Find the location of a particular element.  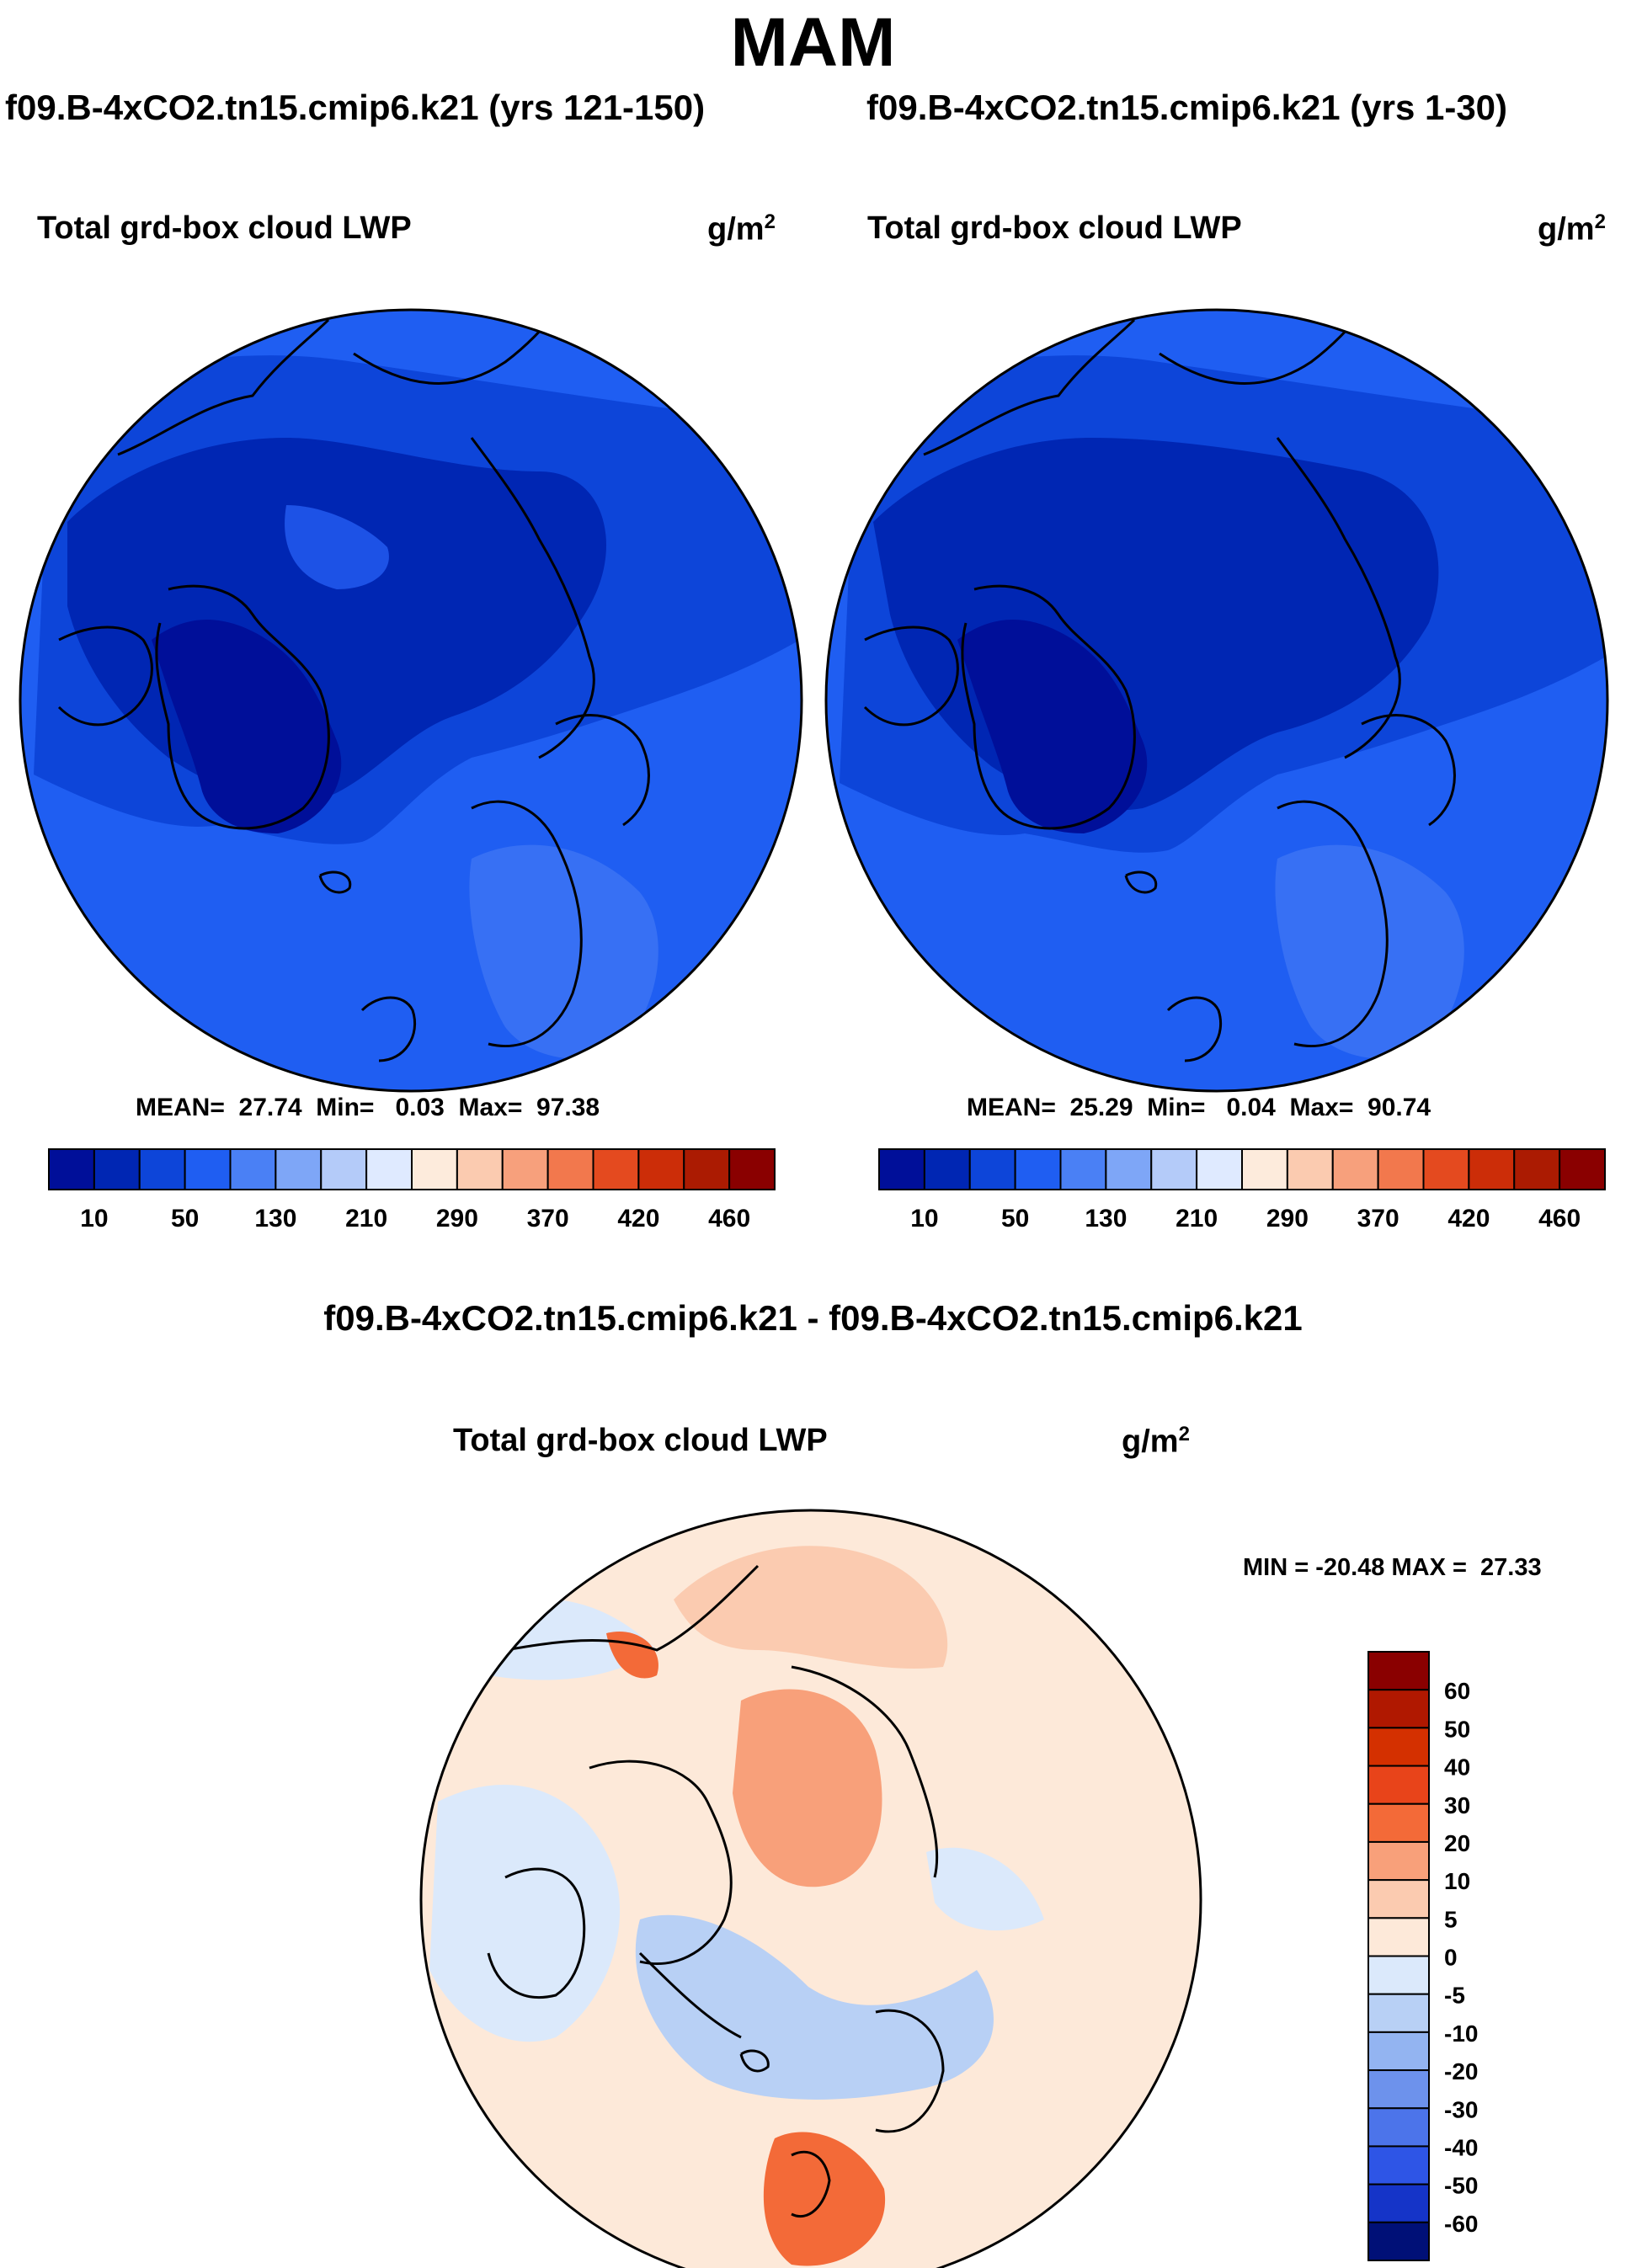

colorbar-tick-label: 40 is located at coordinates (1457, 1768).